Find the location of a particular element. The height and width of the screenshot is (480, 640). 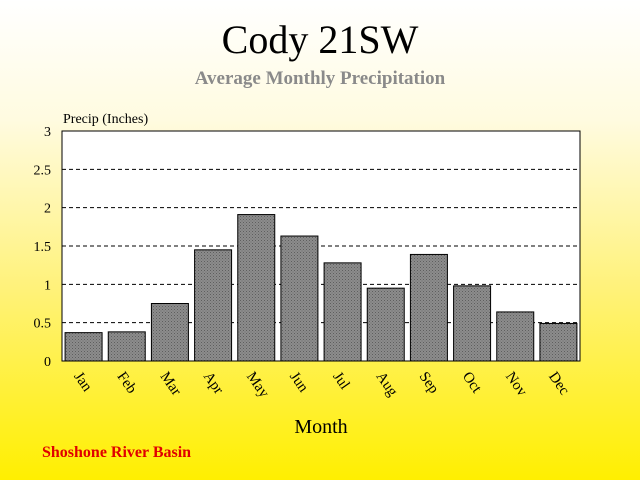

bar-sep is located at coordinates (428, 307).